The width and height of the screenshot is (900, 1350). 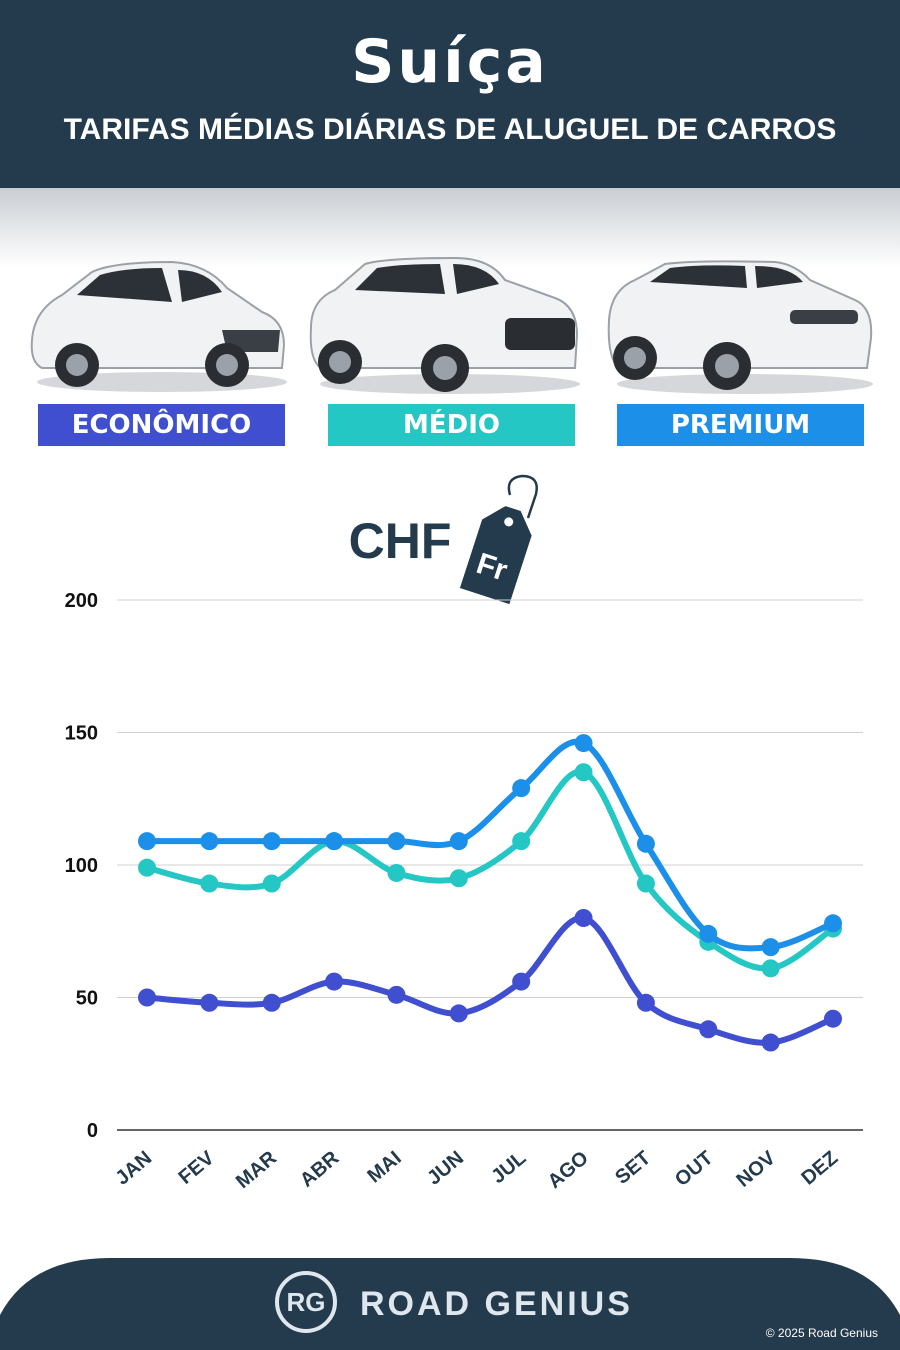 I want to click on currency-label: CHF, so click(x=400, y=541).